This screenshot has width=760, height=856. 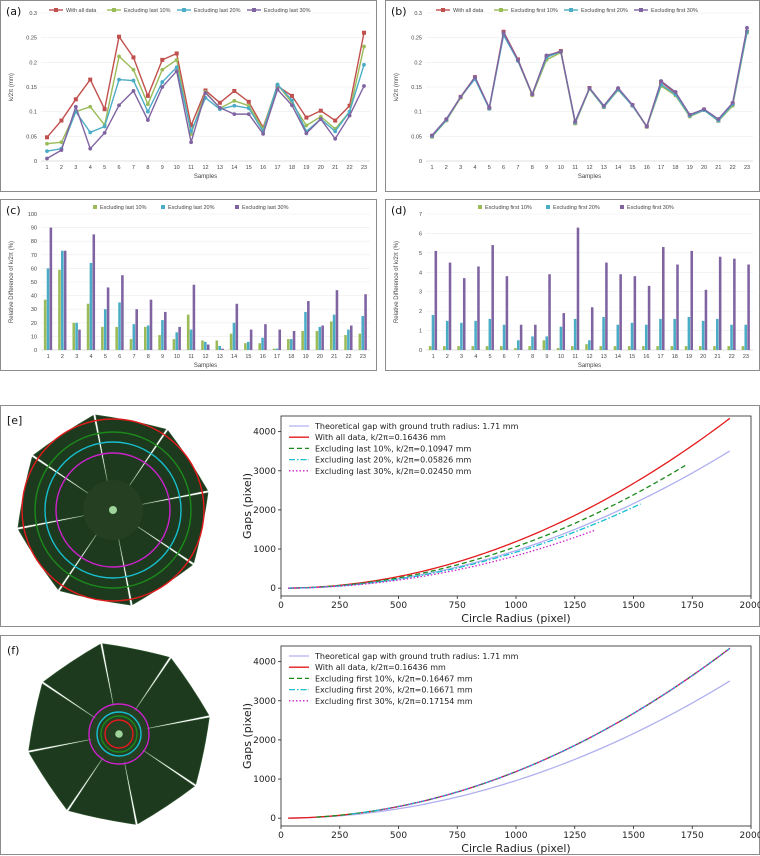 What do you see at coordinates (264, 741) in the screenshot?
I see `y-tick-label: 2000` at bounding box center [264, 741].